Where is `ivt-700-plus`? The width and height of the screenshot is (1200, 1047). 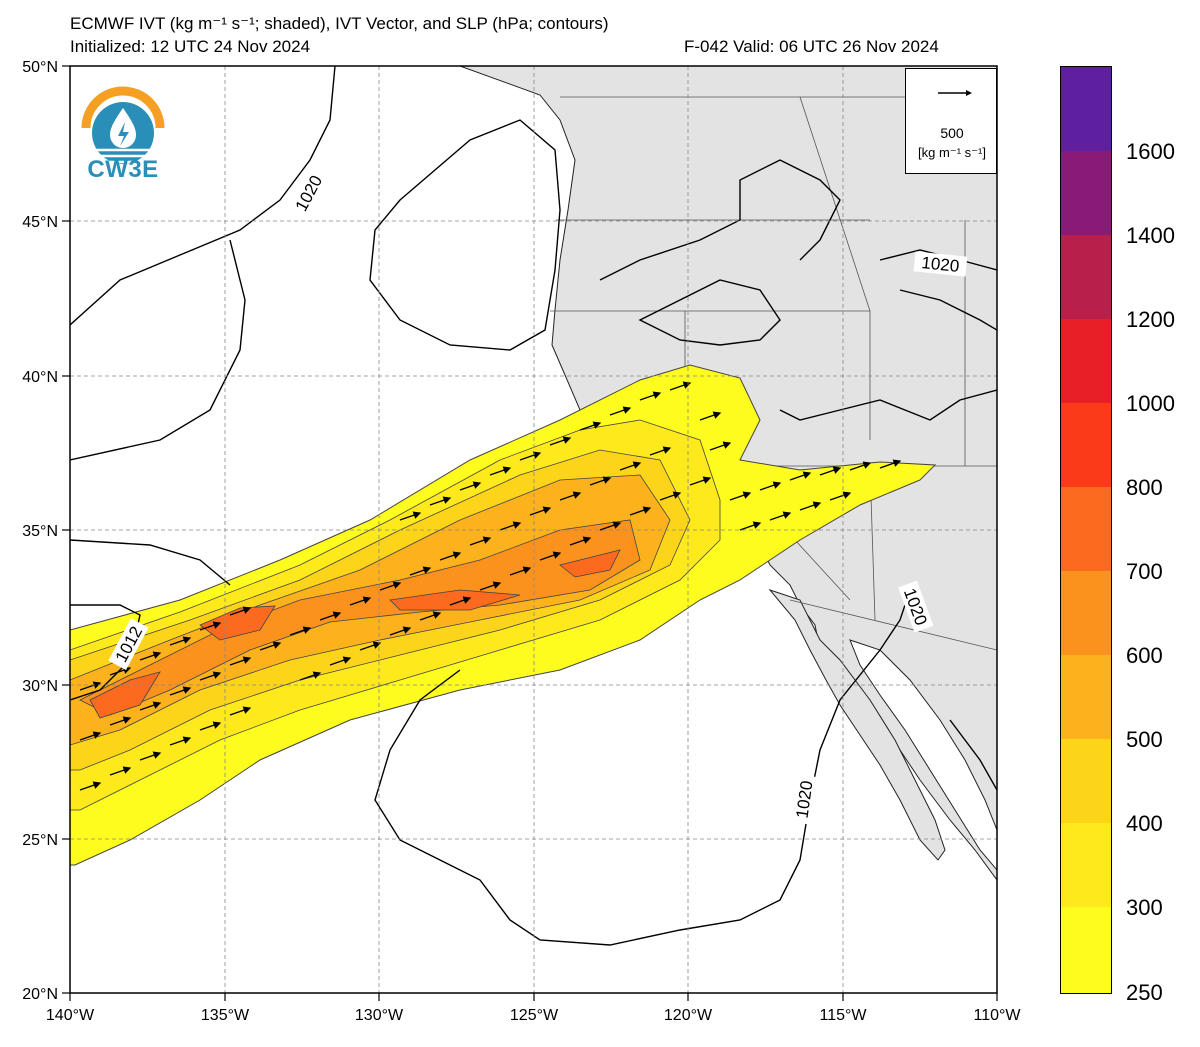
ivt-700-plus is located at coordinates (355, 634).